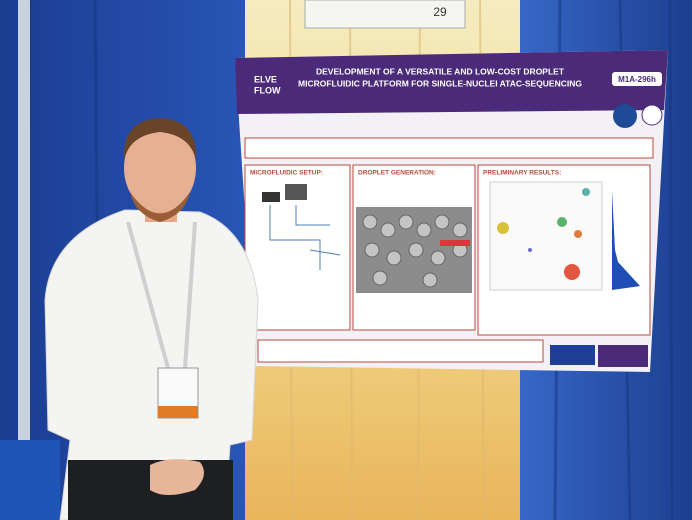  What do you see at coordinates (160, 139) in the screenshot?
I see `hair` at bounding box center [160, 139].